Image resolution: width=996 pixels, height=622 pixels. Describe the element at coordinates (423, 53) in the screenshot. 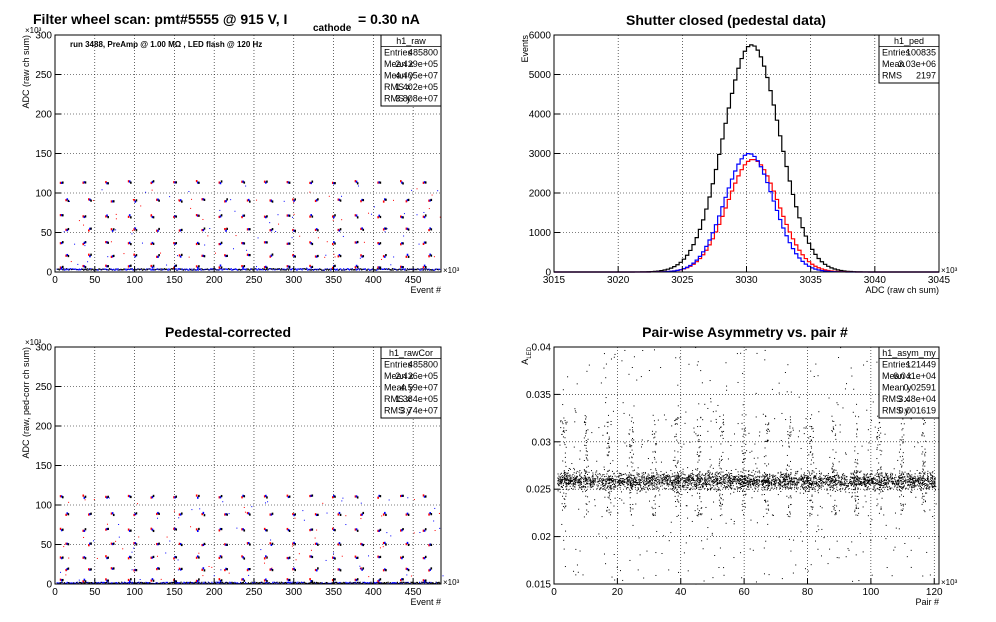

I see `stats-value: 485800` at that location.